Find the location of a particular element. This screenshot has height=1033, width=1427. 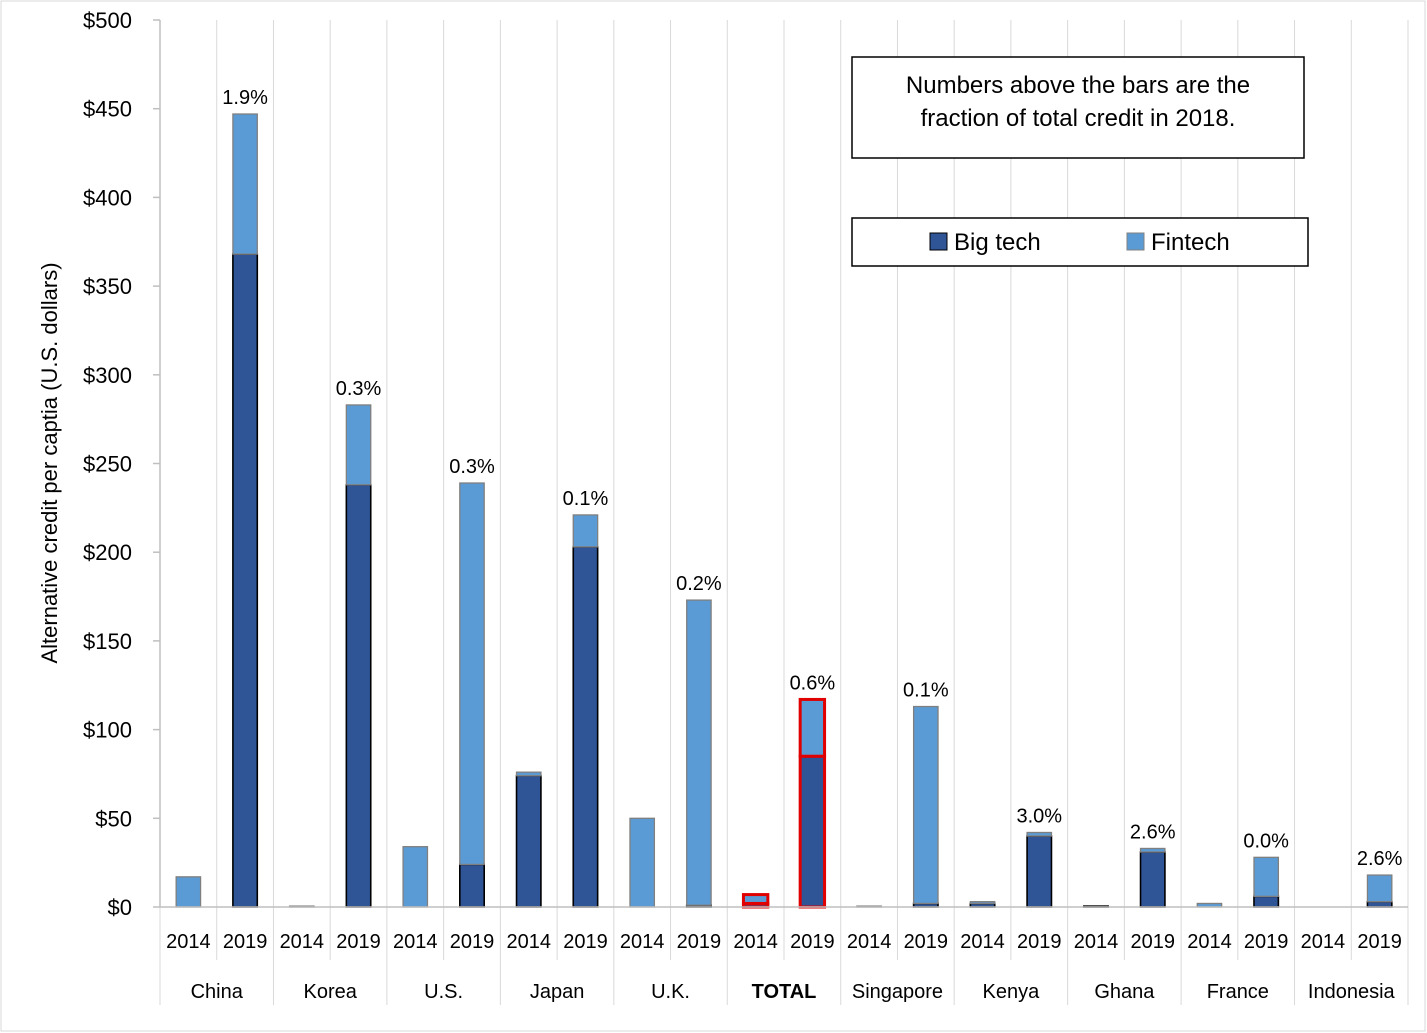

legend-swatch-fintech is located at coordinates (1135, 241).